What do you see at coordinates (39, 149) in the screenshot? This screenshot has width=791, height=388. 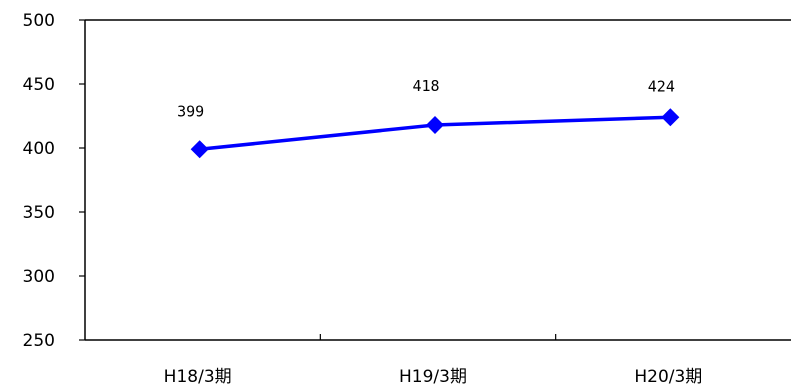 I see `y-tick-label: 400` at bounding box center [39, 149].